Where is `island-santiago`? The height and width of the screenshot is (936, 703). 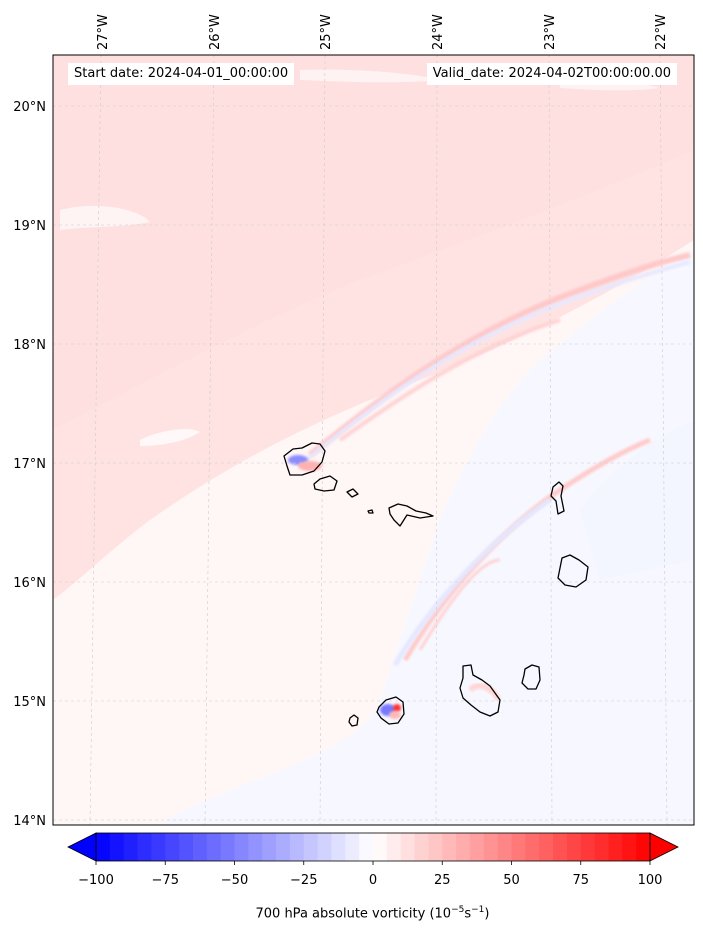 island-santiago is located at coordinates (480, 690).